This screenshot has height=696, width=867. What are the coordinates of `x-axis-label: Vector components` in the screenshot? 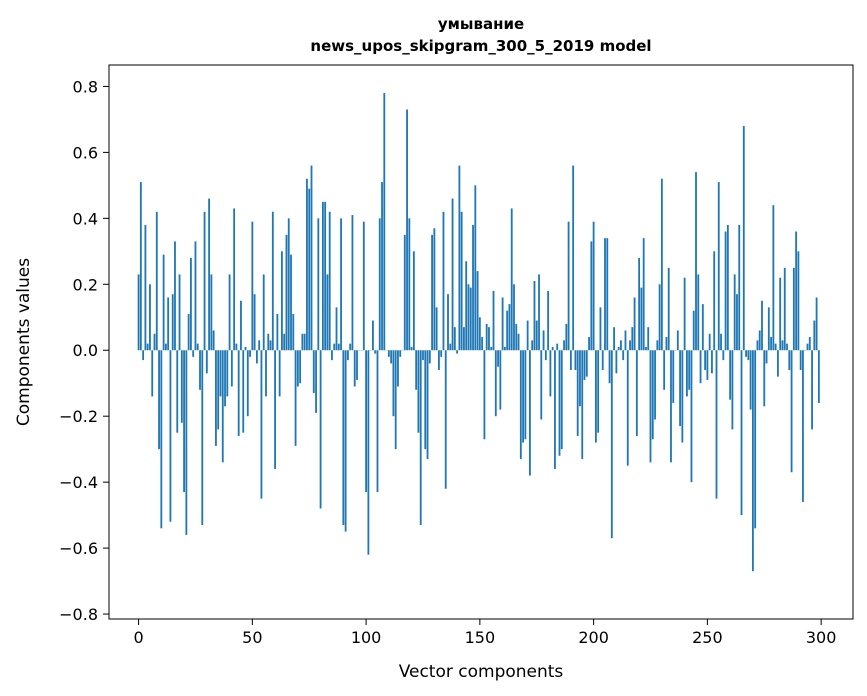 It's located at (481, 672).